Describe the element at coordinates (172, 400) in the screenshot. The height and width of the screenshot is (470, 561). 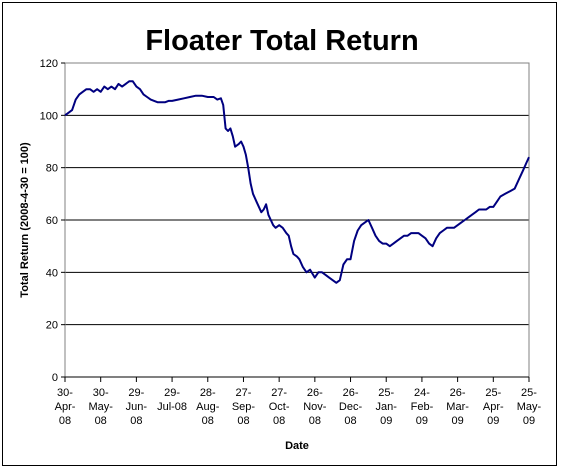
I see `x-tick-label: 29- Jul-08` at that location.